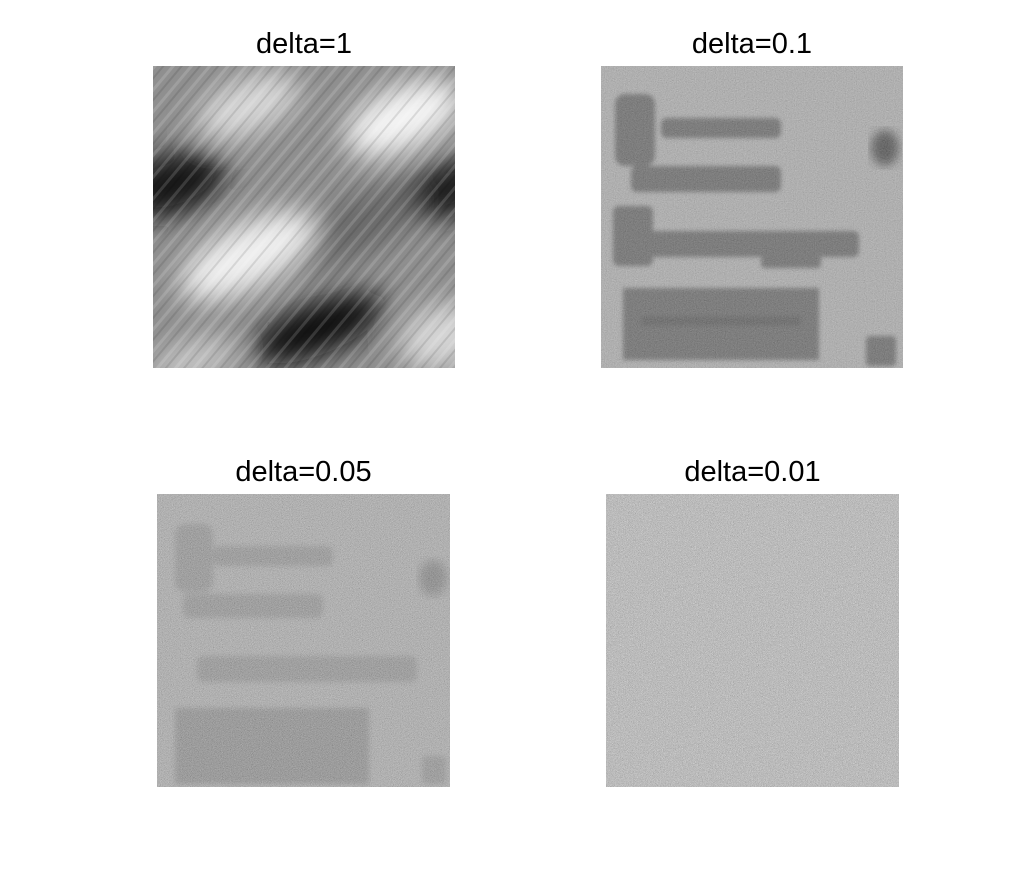 This screenshot has height=884, width=1020. I want to click on panel-title-delta-0-1: delta=0.1, so click(752, 44).